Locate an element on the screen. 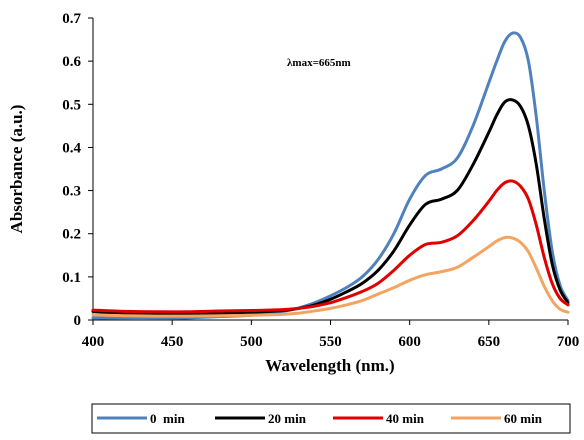 This screenshot has height=440, width=584. x-tick-label: 550 is located at coordinates (330, 342).